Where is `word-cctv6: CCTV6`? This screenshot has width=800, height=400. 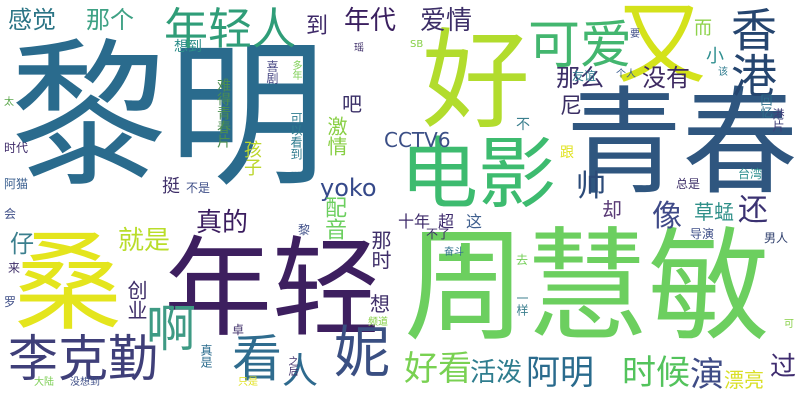
word-cctv6: CCTV6 is located at coordinates (417, 140).